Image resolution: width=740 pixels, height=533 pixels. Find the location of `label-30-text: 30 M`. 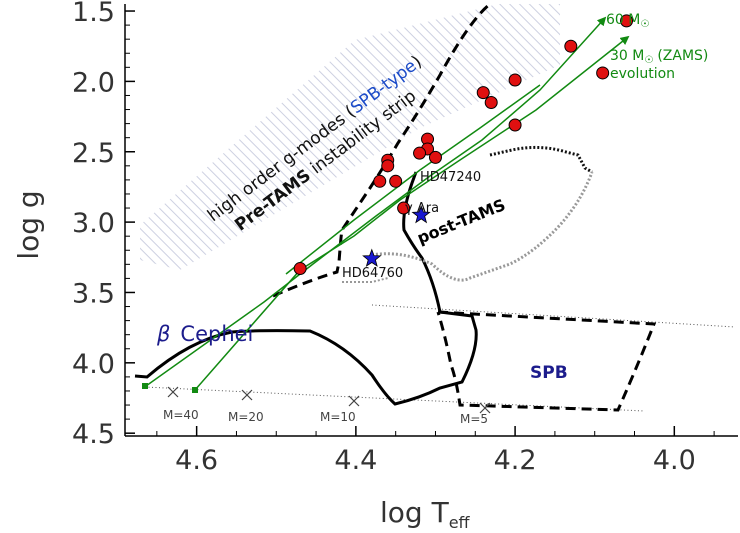

label-30-text: 30 M is located at coordinates (627, 56).